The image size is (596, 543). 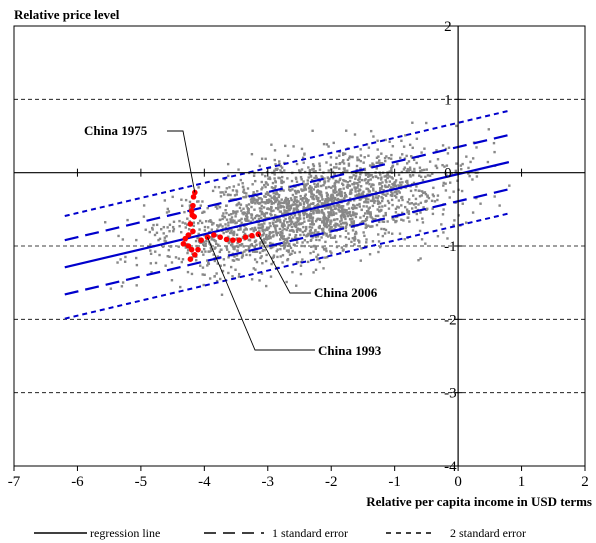 I want to click on y-tick-label: -4, so click(x=450, y=467).